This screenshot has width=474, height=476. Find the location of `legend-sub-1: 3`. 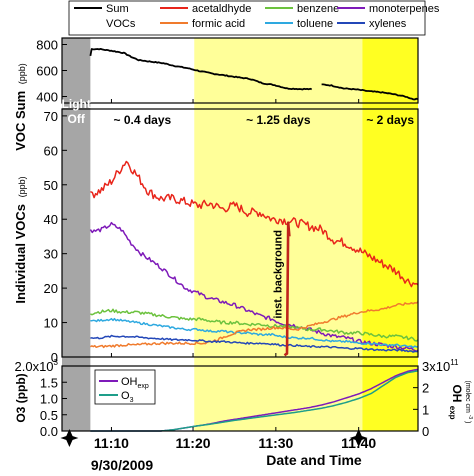

legend-sub-1: 3 is located at coordinates (132, 400).